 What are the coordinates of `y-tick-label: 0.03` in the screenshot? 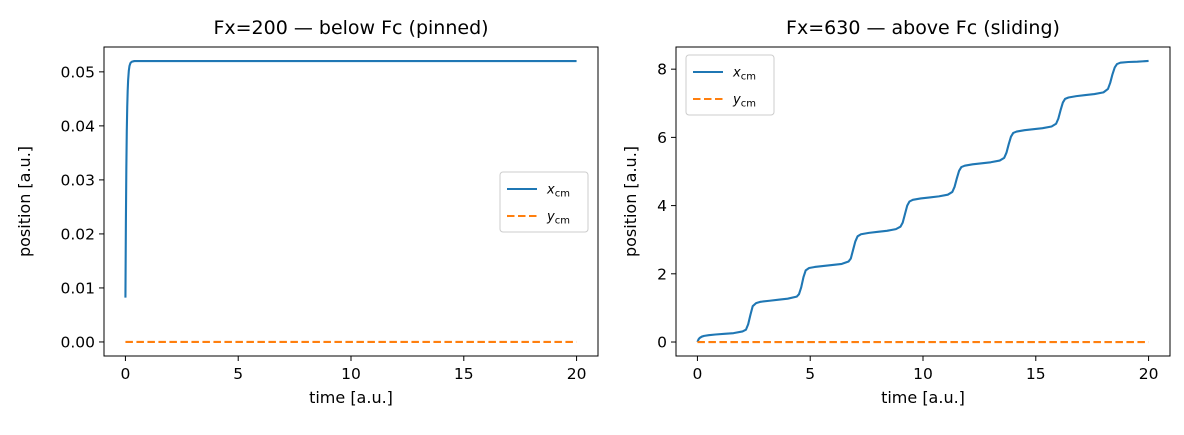 It's located at (77, 180).